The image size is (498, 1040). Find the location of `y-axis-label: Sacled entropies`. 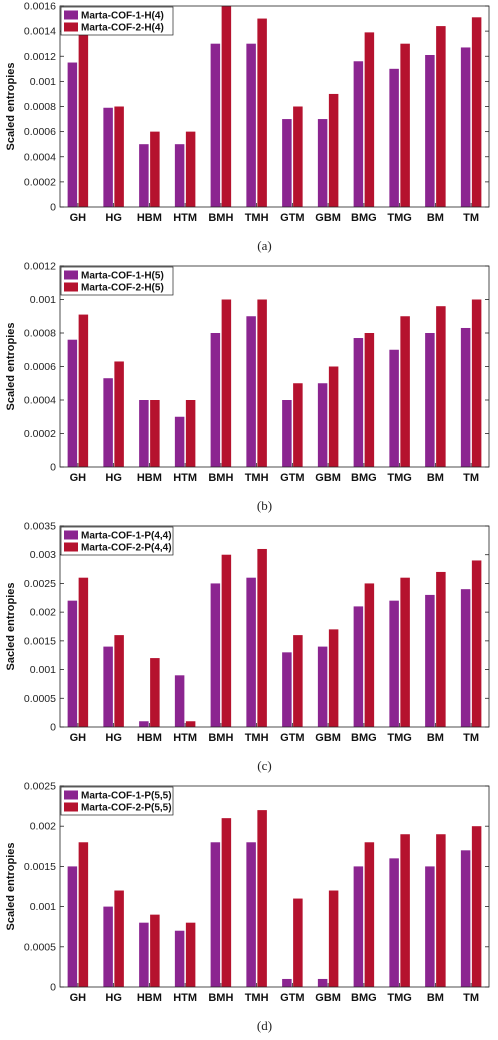

y-axis-label: Sacled entropies is located at coordinates (11, 626).